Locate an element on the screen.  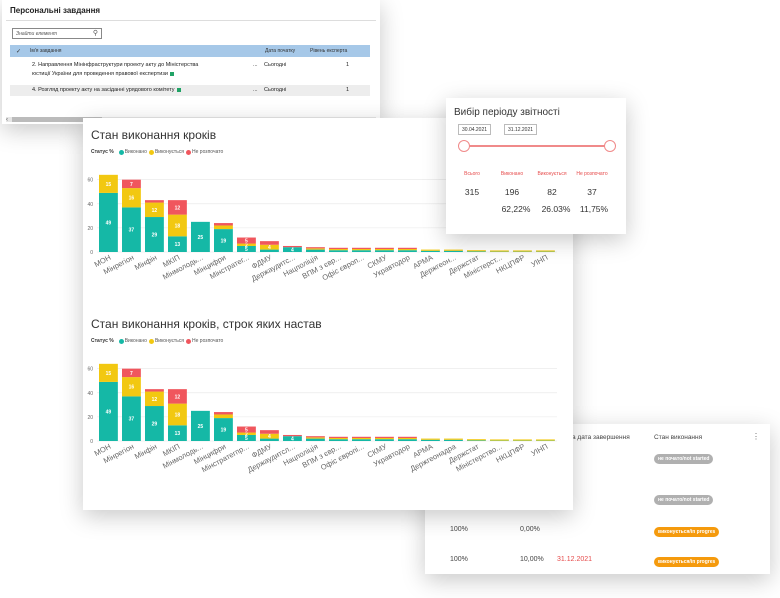
col-header-state: Стан виконання is located at coordinates (678, 437).